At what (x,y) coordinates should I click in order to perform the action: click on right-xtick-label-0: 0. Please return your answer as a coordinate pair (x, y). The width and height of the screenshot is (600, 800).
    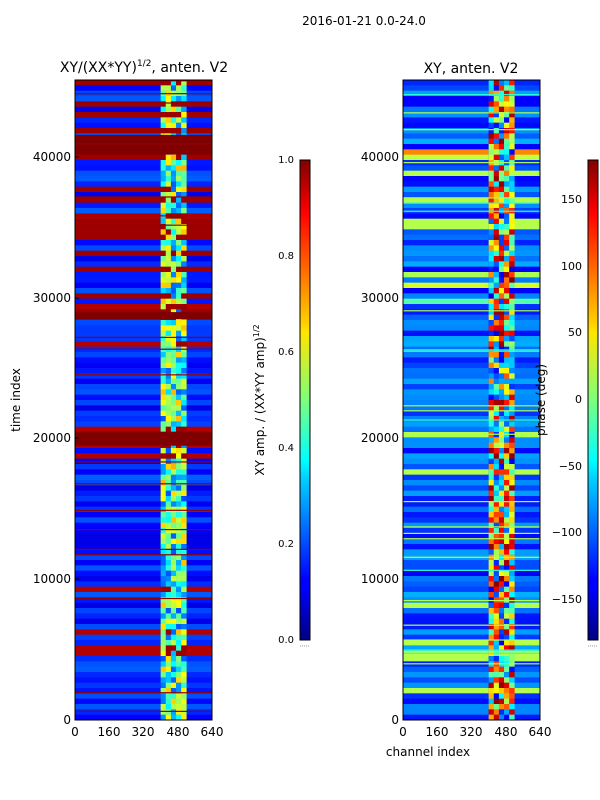
    Looking at the image, I should click on (403, 732).